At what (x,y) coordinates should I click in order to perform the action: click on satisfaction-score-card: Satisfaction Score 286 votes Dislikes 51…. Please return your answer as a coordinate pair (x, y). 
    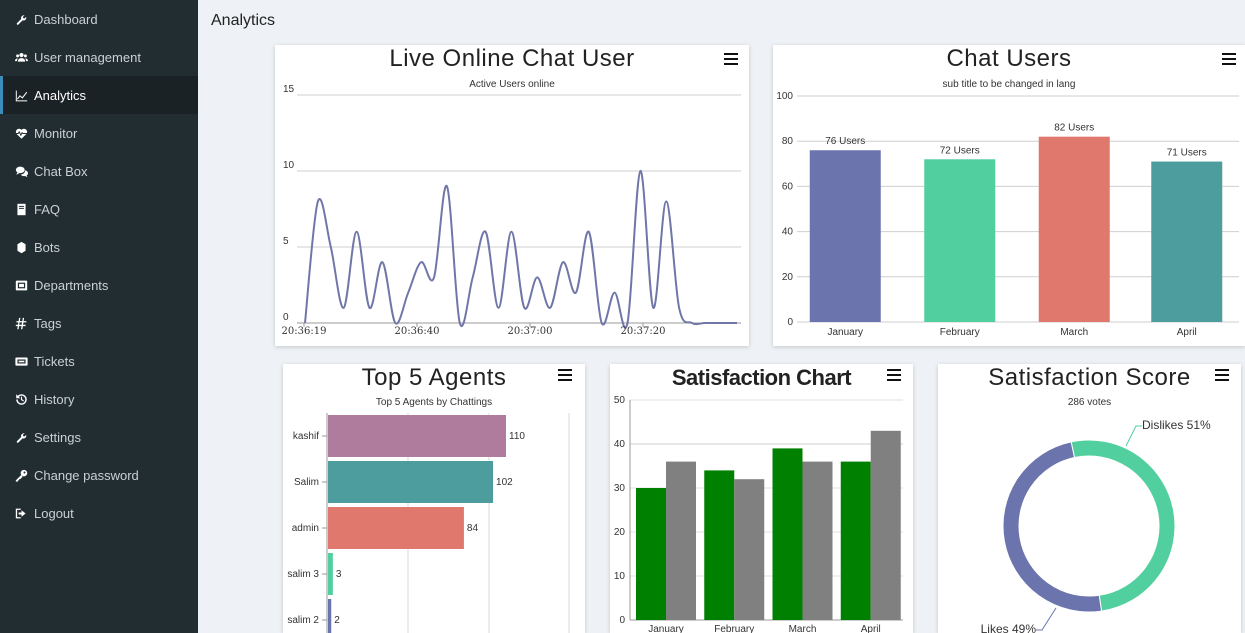
    Looking at the image, I should click on (1089, 498).